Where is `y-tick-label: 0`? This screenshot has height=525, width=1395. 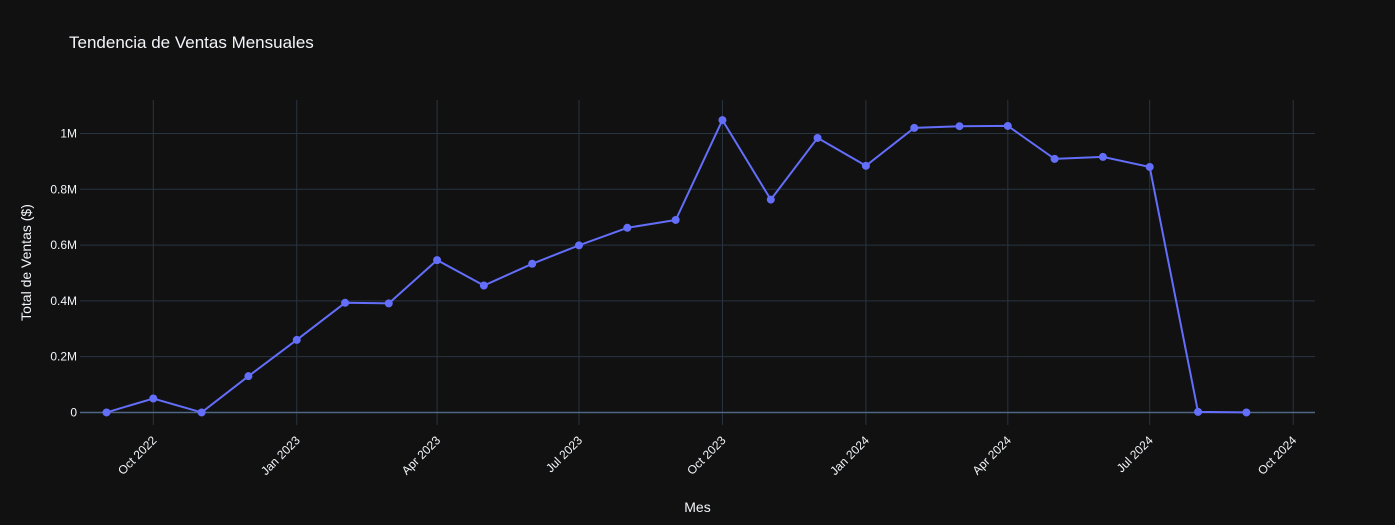 y-tick-label: 0 is located at coordinates (73, 412).